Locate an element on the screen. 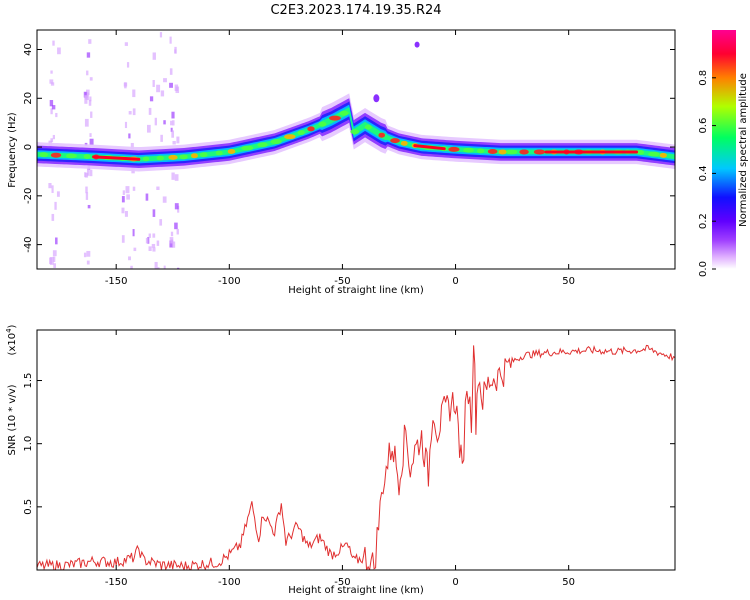 This screenshot has width=750, height=600. figure-title: C2E3.2023.174.19.35.R24 is located at coordinates (355, 10).